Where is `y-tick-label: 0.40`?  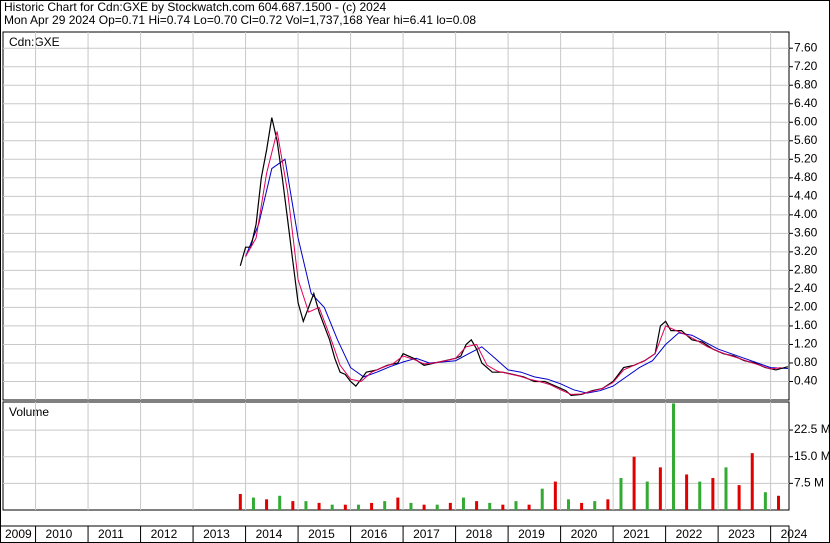
y-tick-label: 0.40 is located at coordinates (806, 381).